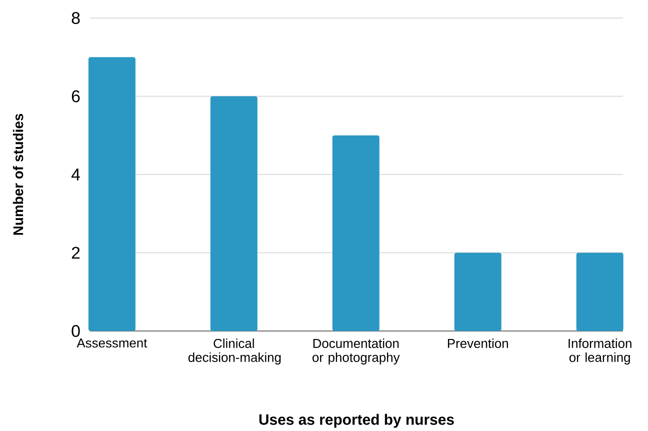  Describe the element at coordinates (76, 96) in the screenshot. I see `y-tick-label: 6` at that location.